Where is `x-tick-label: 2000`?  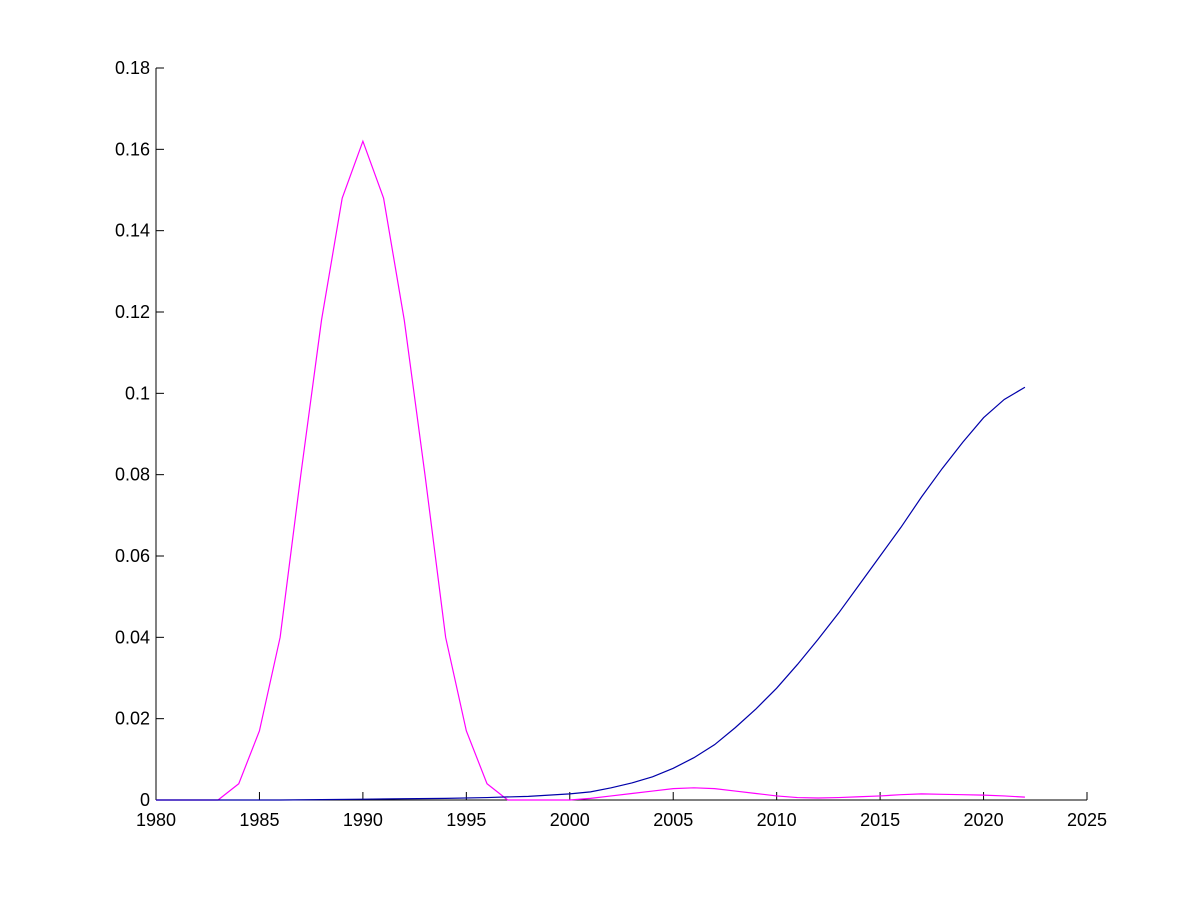 x-tick-label: 2000 is located at coordinates (570, 820).